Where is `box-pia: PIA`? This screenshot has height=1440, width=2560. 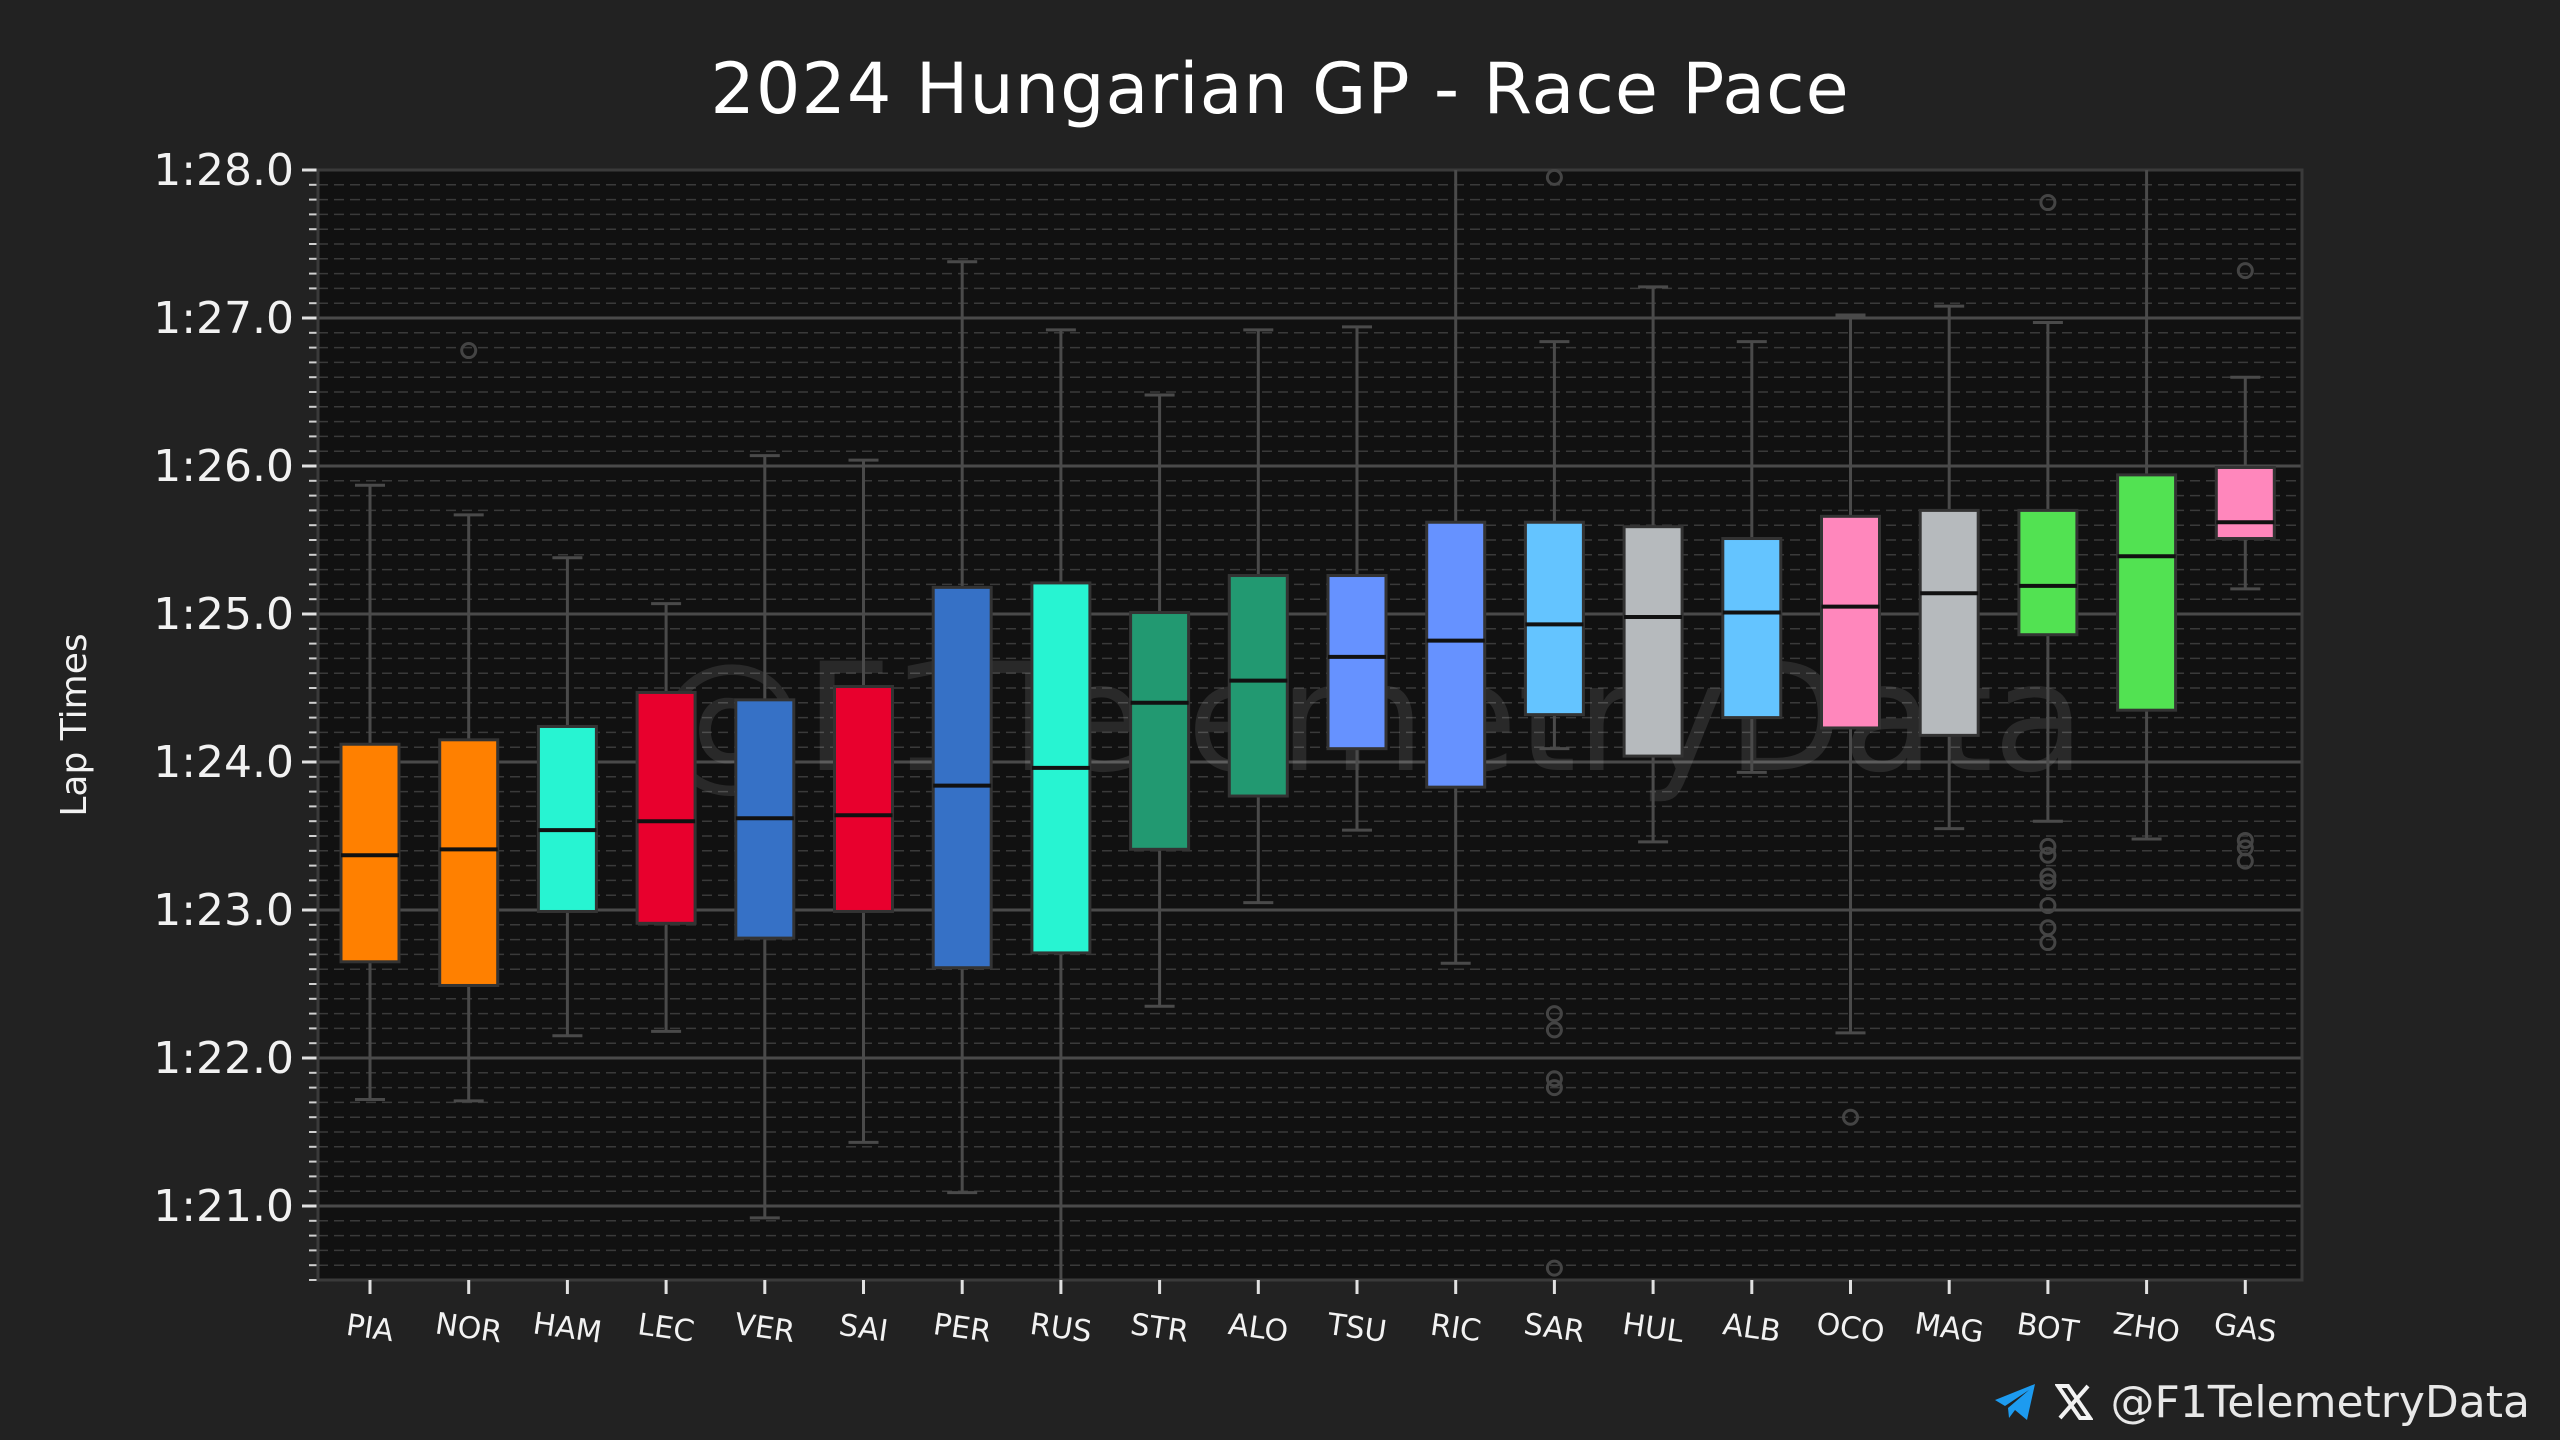 box-pia: PIA is located at coordinates (370, 916).